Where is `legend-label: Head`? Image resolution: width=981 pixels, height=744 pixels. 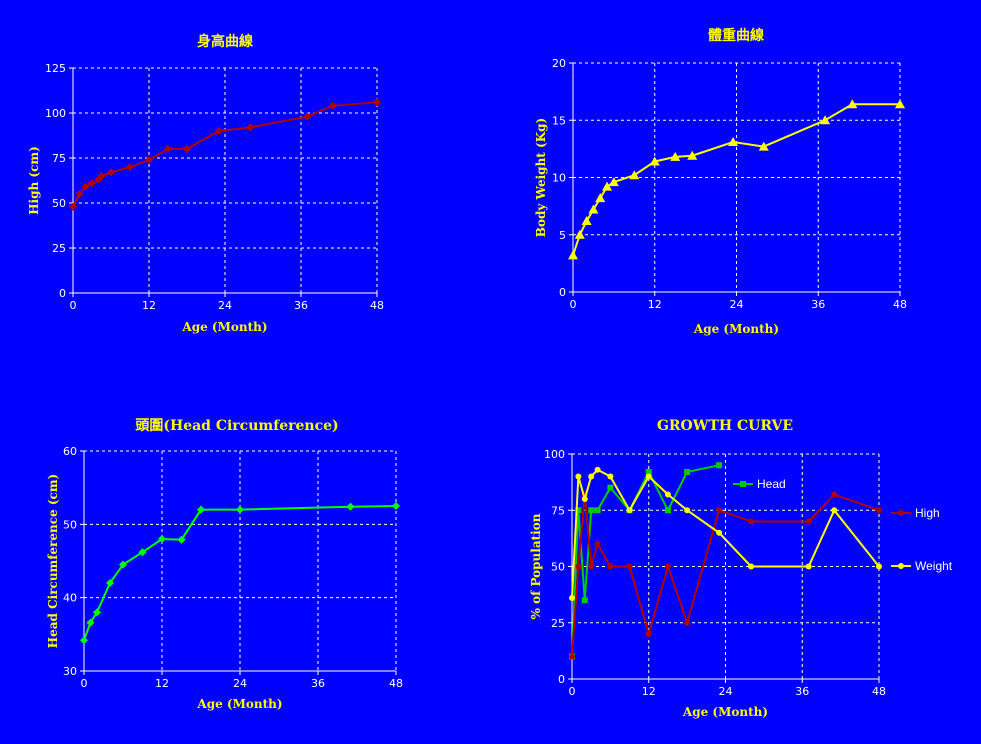
legend-label: Head is located at coordinates (771, 484).